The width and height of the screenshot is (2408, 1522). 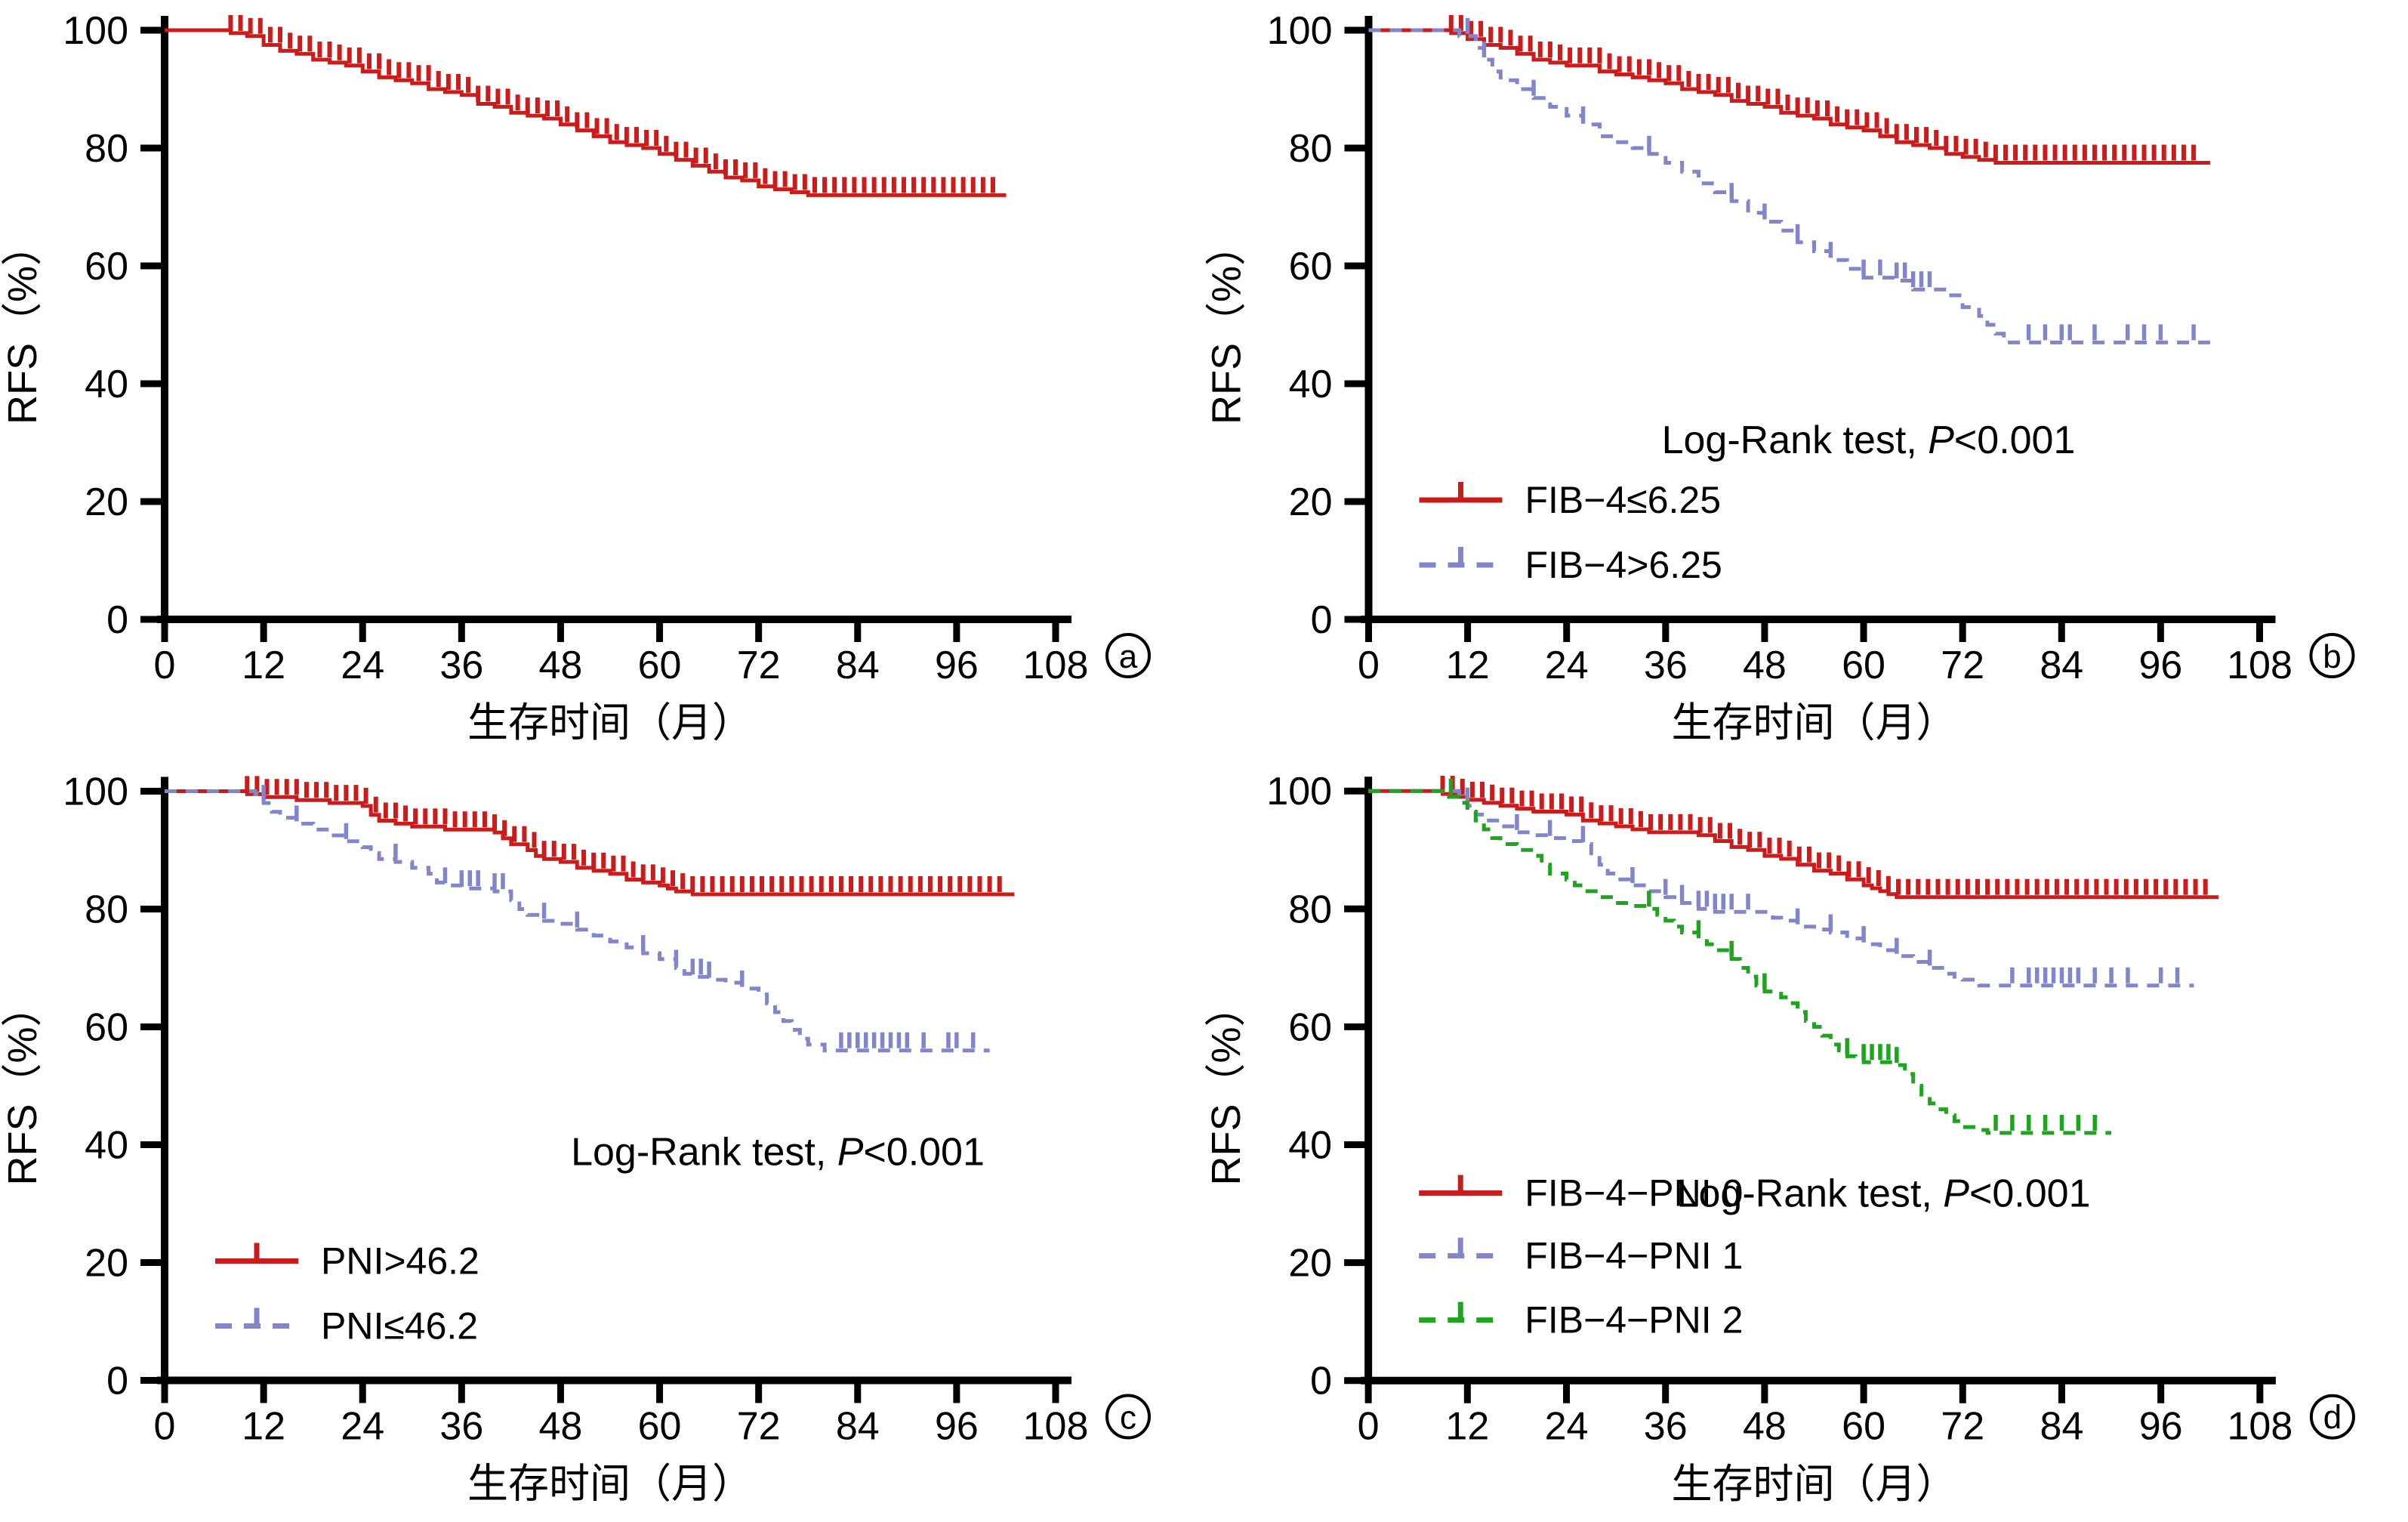 I want to click on legend-label: FIB−4>6.25, so click(x=1623, y=565).